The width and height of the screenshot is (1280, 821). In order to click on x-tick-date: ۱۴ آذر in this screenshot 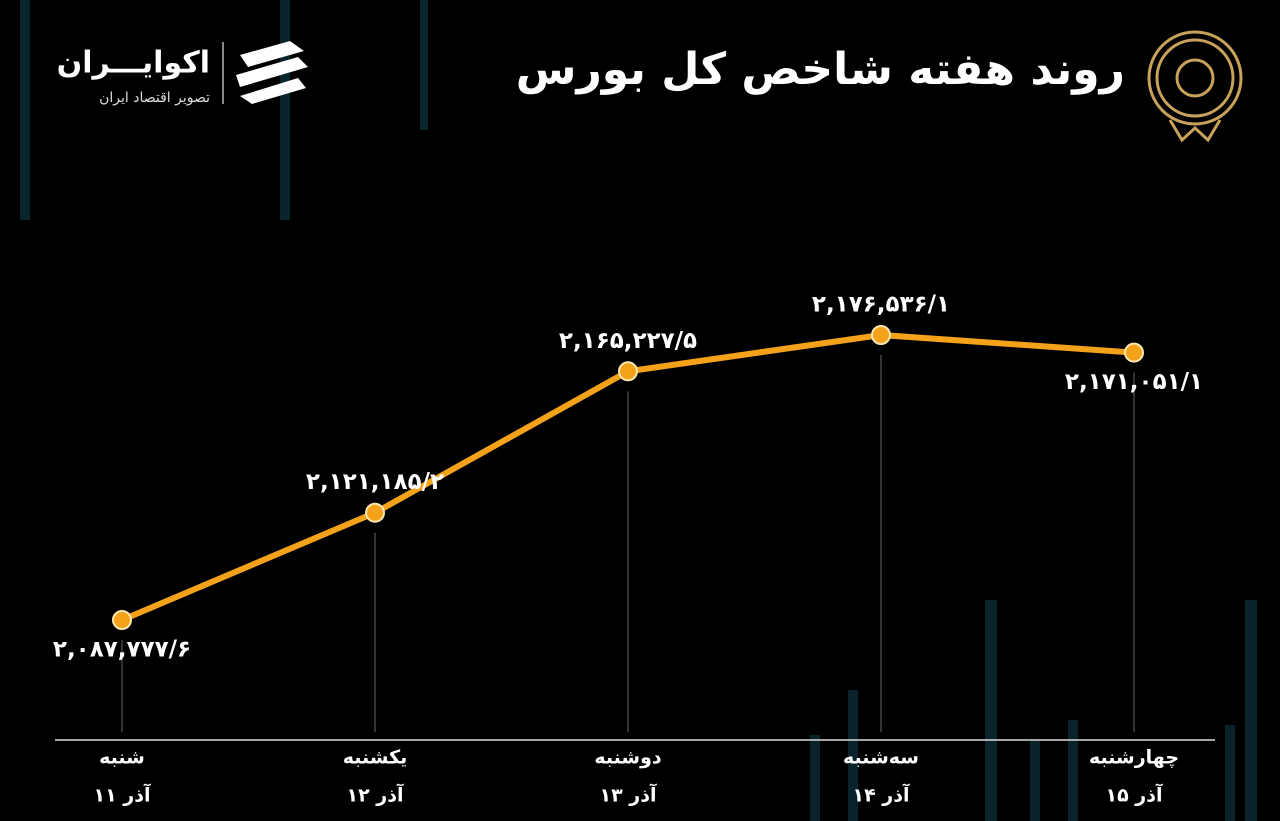, I will do `click(881, 795)`.